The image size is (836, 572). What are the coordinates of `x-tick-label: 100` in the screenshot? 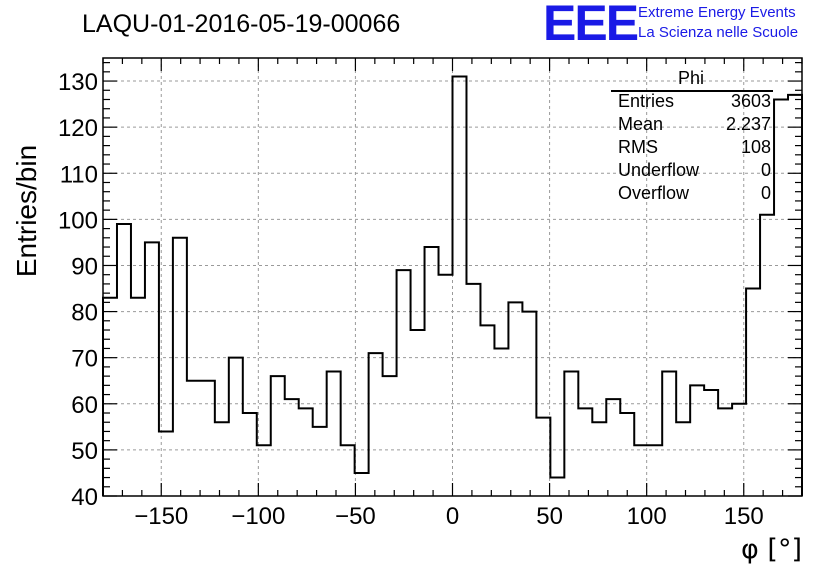 It's located at (647, 516).